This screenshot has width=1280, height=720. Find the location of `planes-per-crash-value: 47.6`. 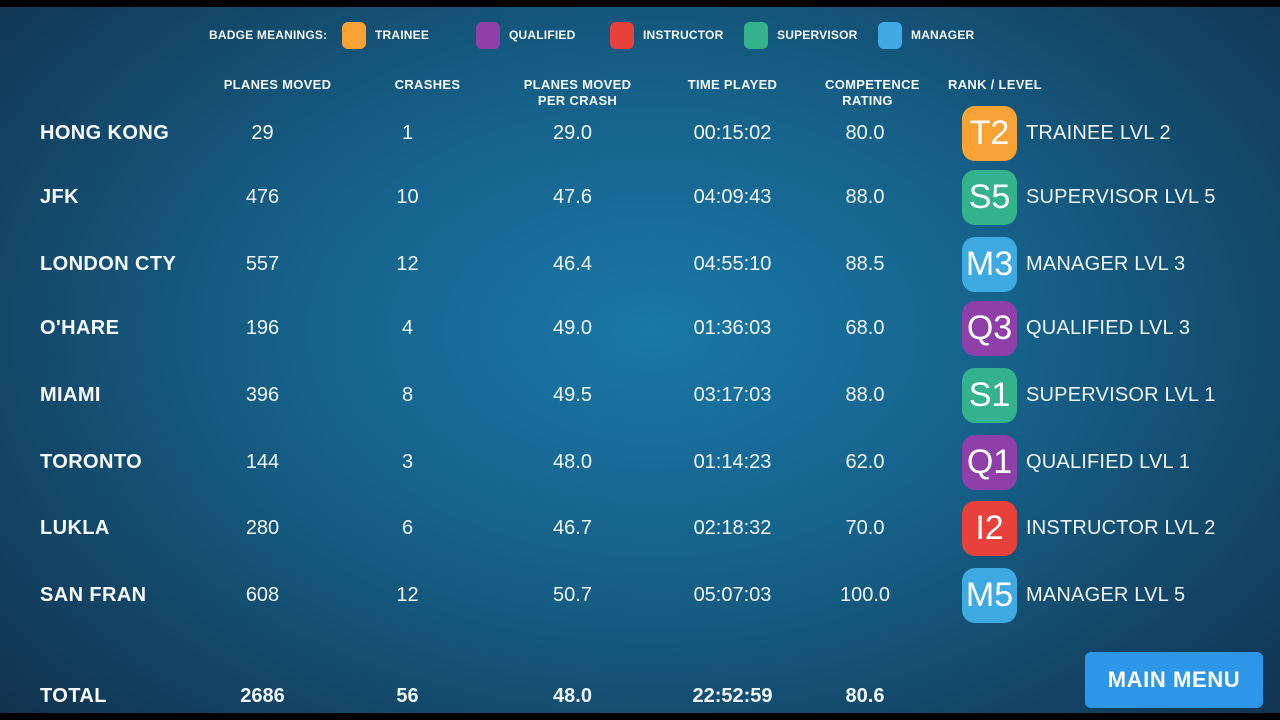

planes-per-crash-value: 47.6 is located at coordinates (572, 196).